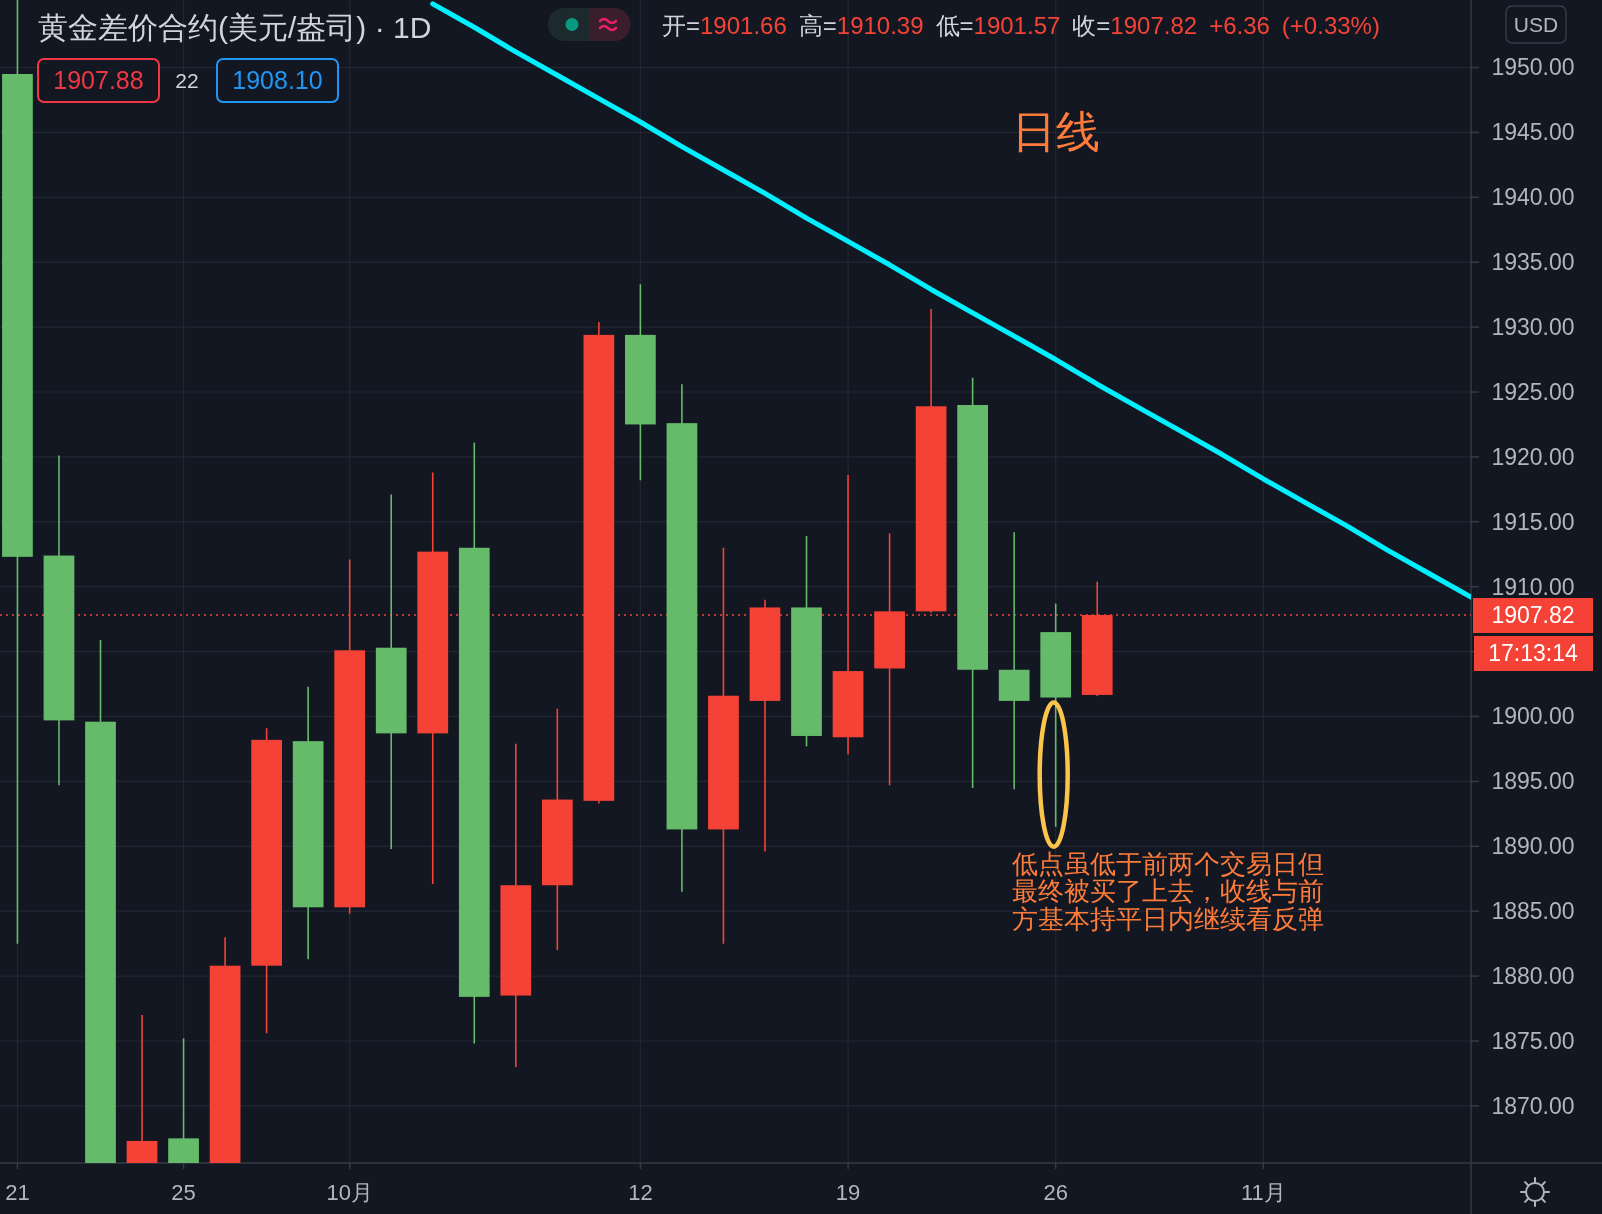 This screenshot has width=1602, height=1214. Describe the element at coordinates (349, 1192) in the screenshot. I see `x-tick-label: 10月` at that location.